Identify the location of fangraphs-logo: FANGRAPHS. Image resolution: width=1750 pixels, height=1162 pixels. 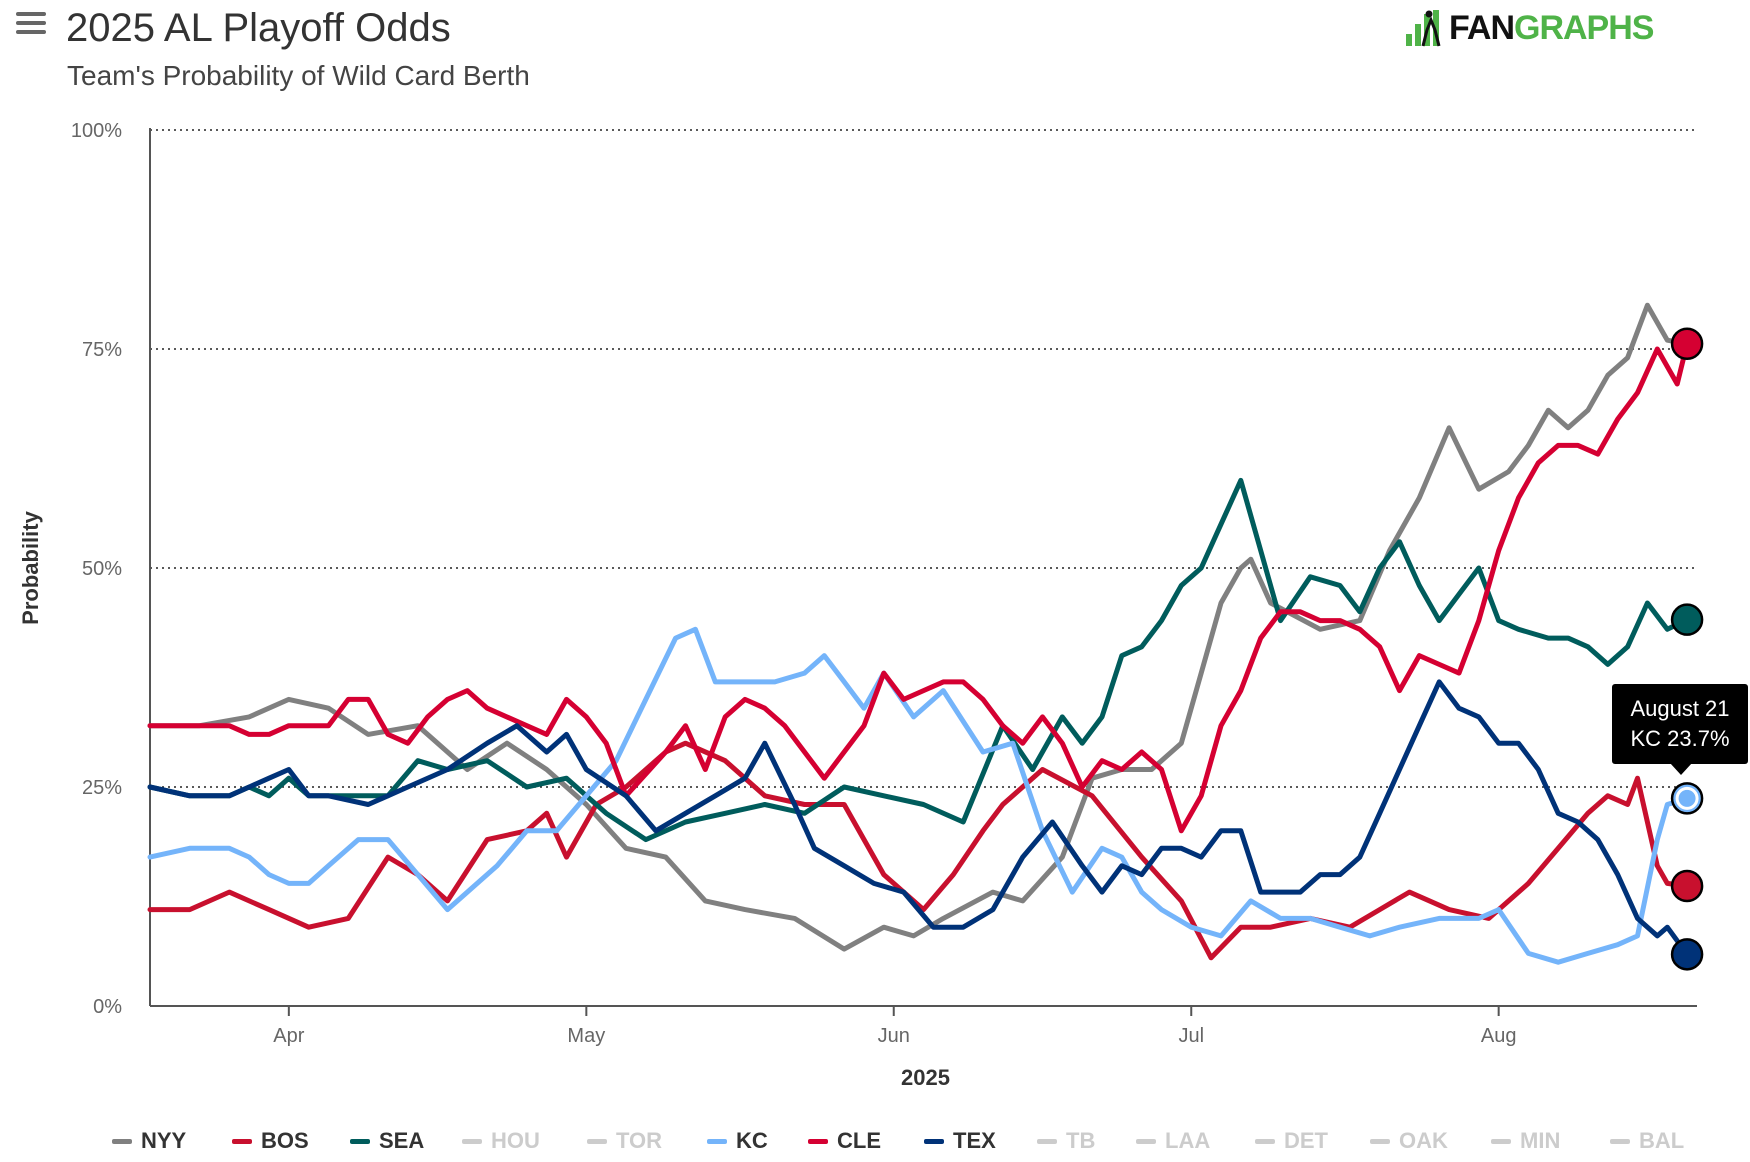
(1529, 28).